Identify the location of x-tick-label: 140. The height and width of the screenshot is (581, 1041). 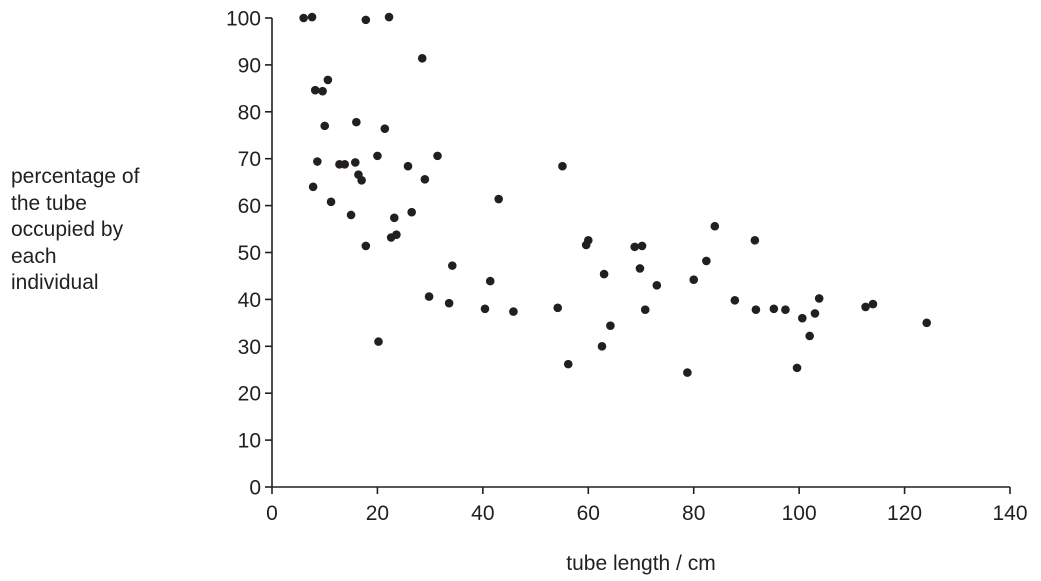
(1009, 513).